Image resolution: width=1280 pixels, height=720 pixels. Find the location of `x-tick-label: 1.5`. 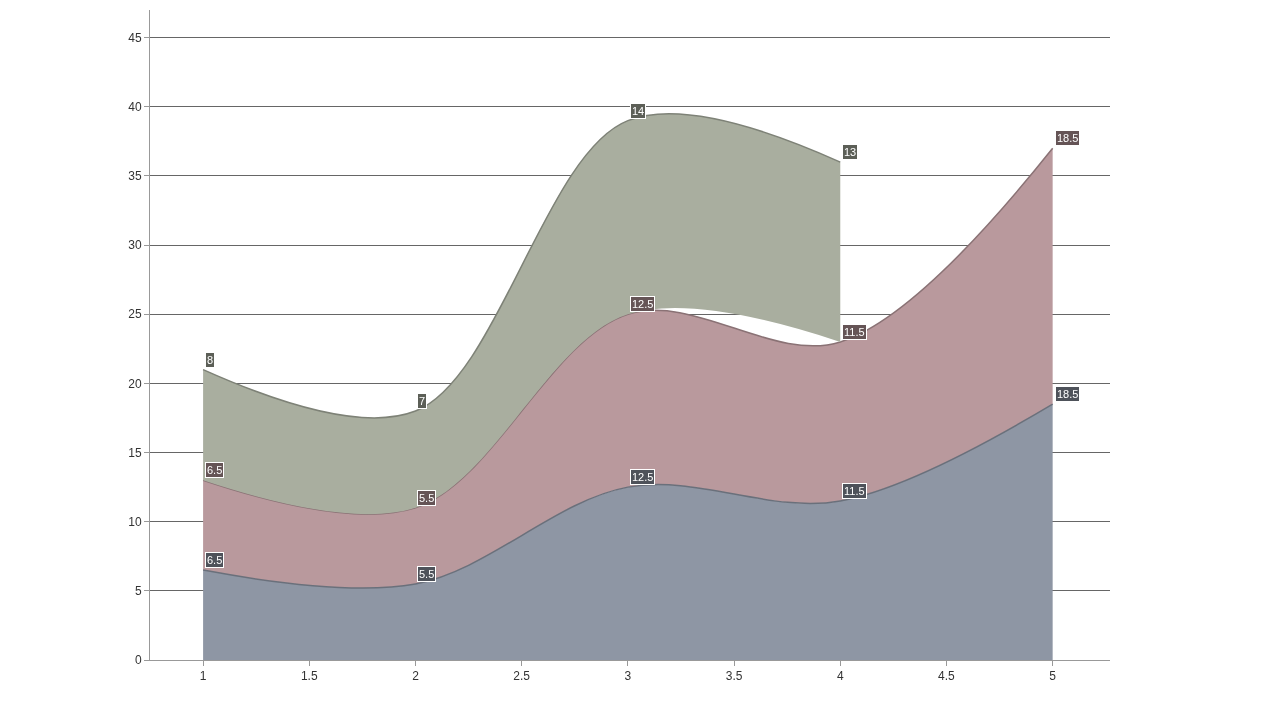

x-tick-label: 1.5 is located at coordinates (309, 676).